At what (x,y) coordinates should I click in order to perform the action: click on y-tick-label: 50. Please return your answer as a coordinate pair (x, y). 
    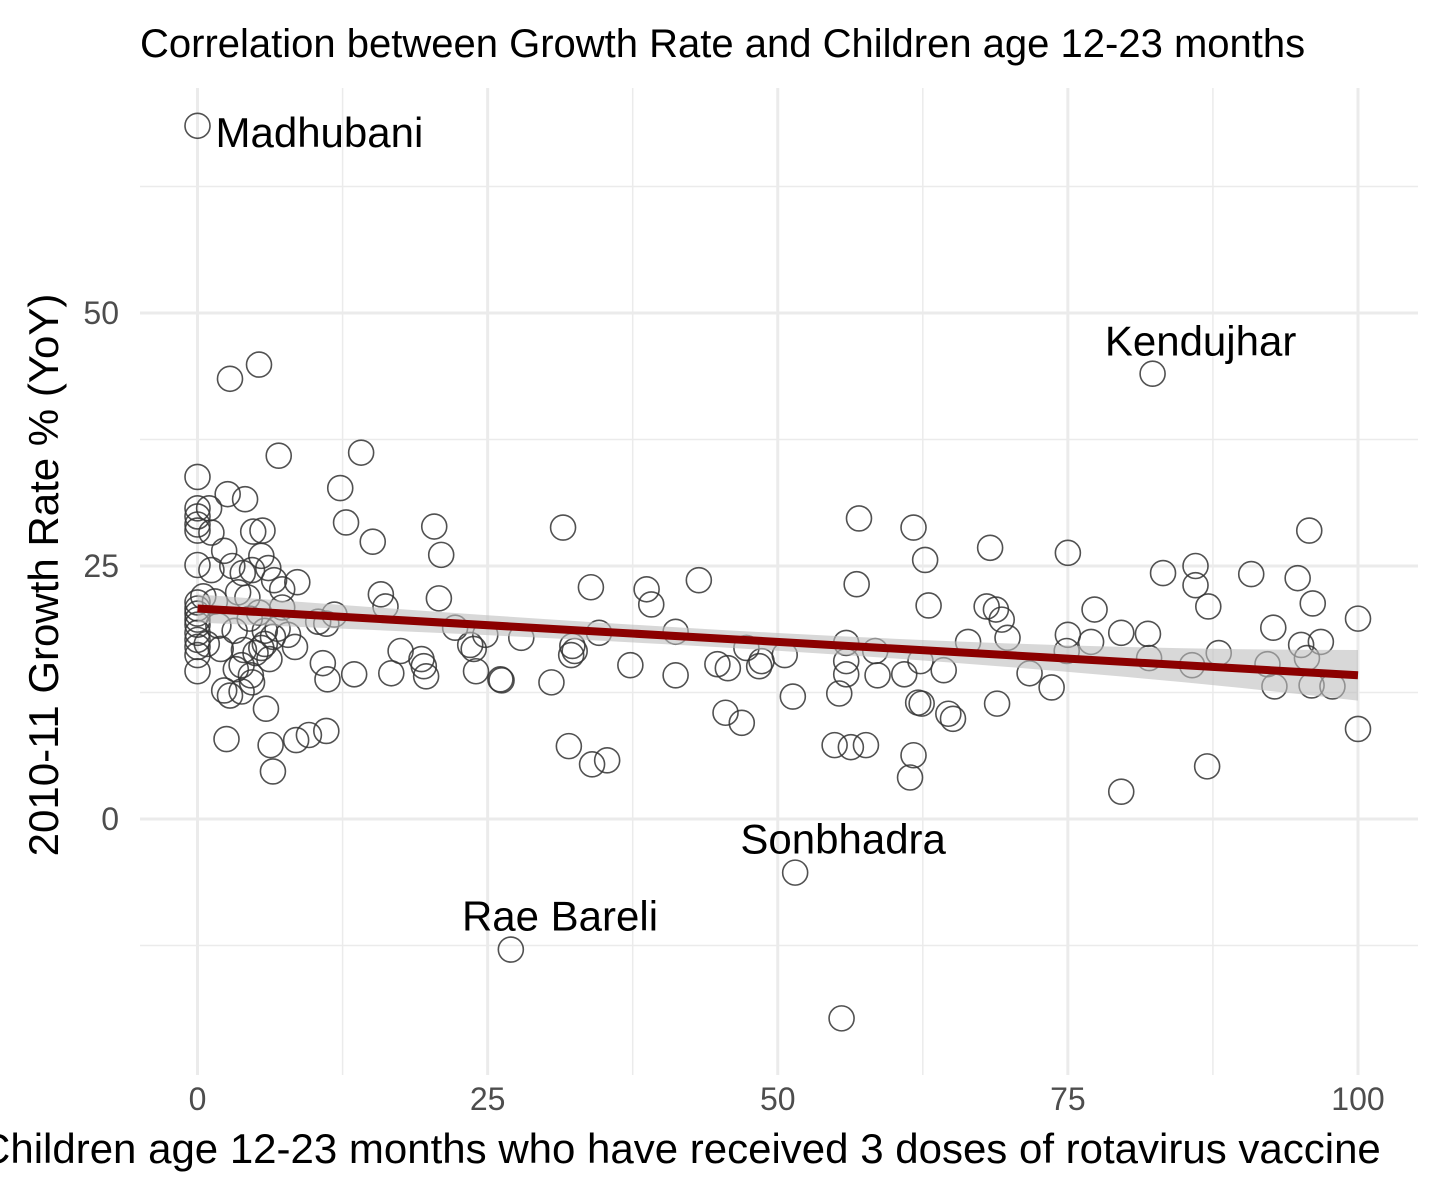
    Looking at the image, I should click on (101, 313).